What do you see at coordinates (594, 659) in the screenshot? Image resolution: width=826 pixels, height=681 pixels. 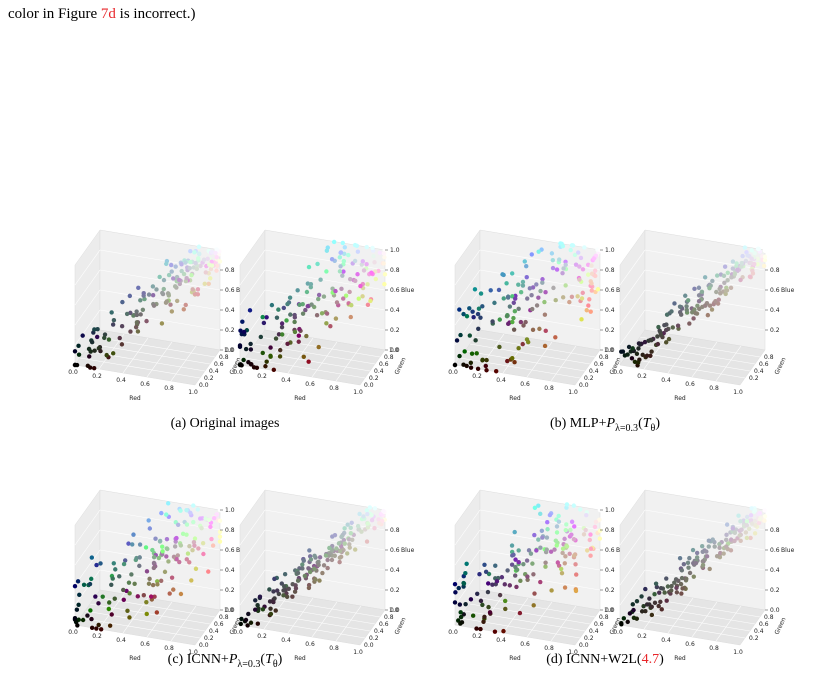 I see `text-run: (d) ICNN+W2L(` at bounding box center [594, 659].